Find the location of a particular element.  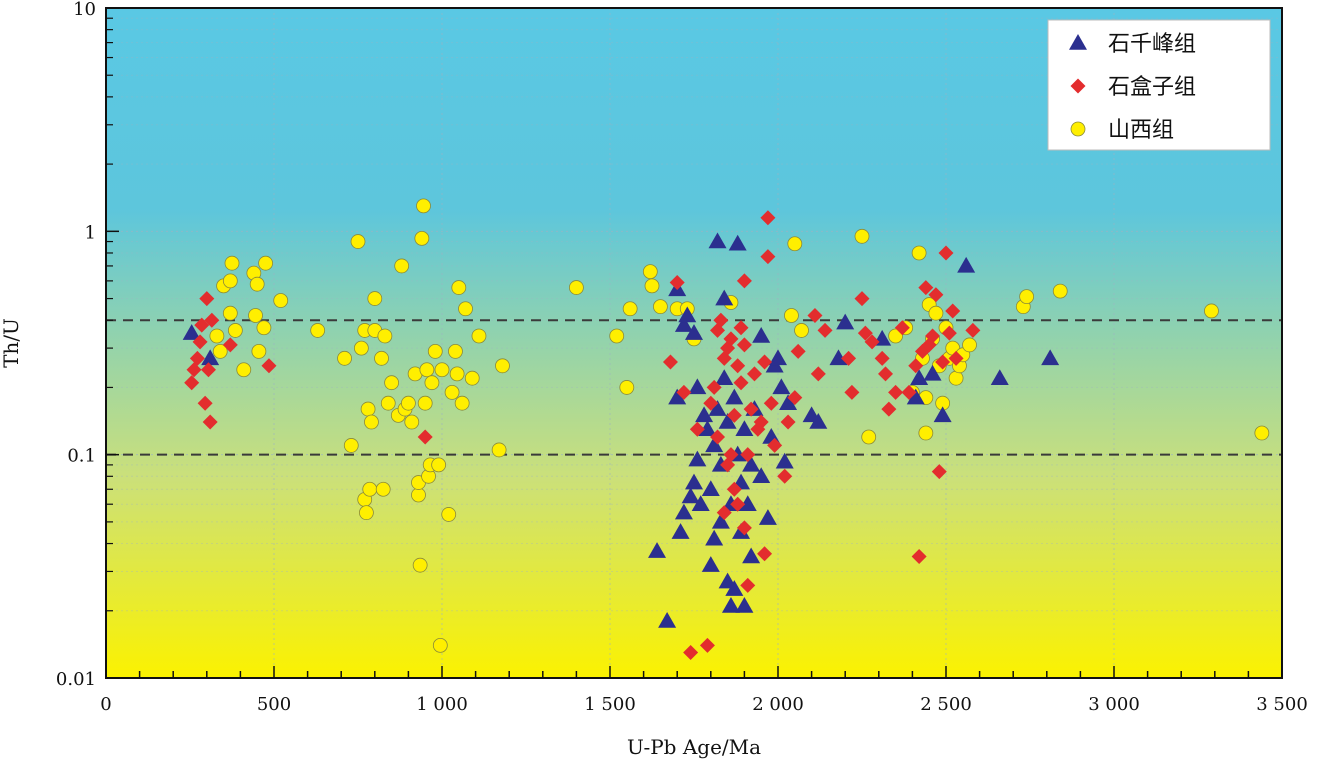

legend-label: 石盒子组 is located at coordinates (1152, 87).